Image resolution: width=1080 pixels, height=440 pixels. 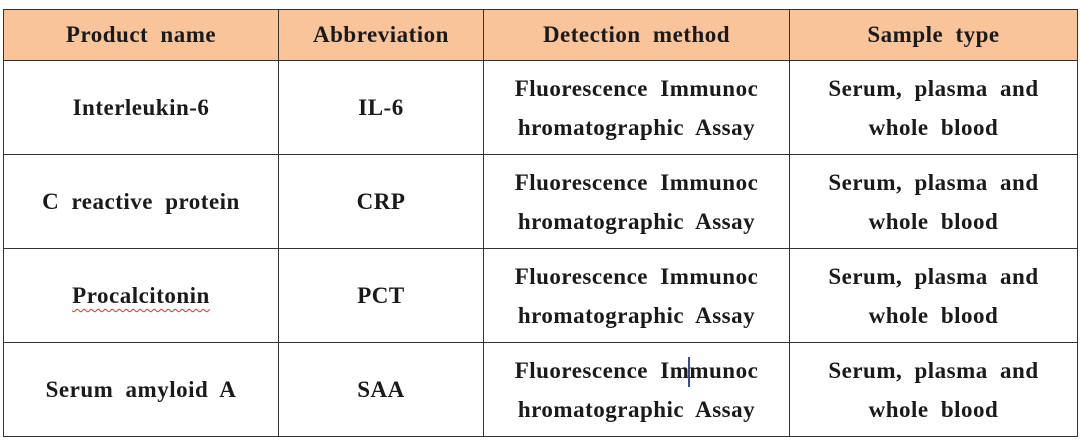 I want to click on method-line-1-before-cursor: Fluorescence Im, so click(x=602, y=370).